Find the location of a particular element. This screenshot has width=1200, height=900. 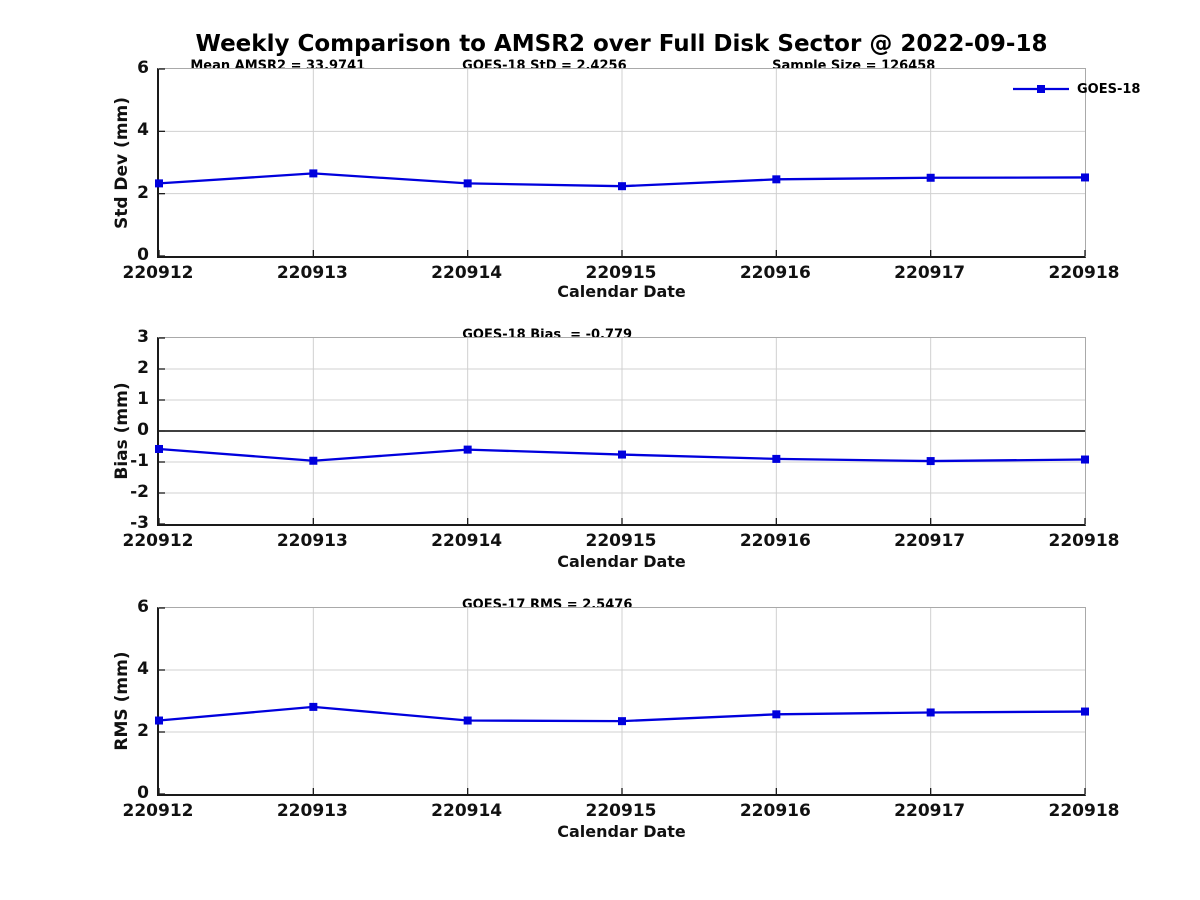

y-tick-label: 3 is located at coordinates (143, 337).